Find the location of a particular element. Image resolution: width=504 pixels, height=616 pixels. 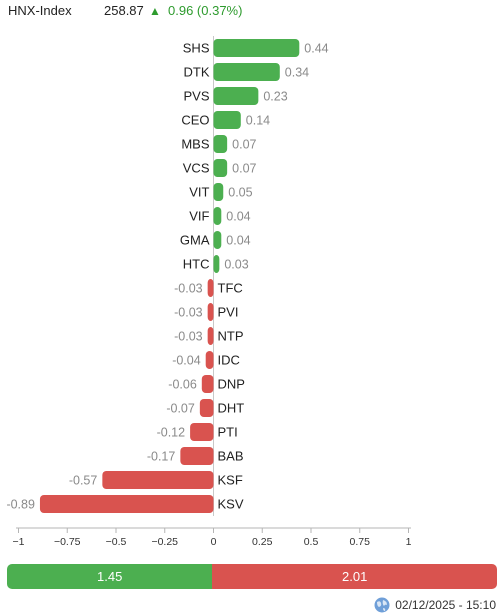

timestamp-footer: 02/12/2025 - 15:10 is located at coordinates (435, 605).